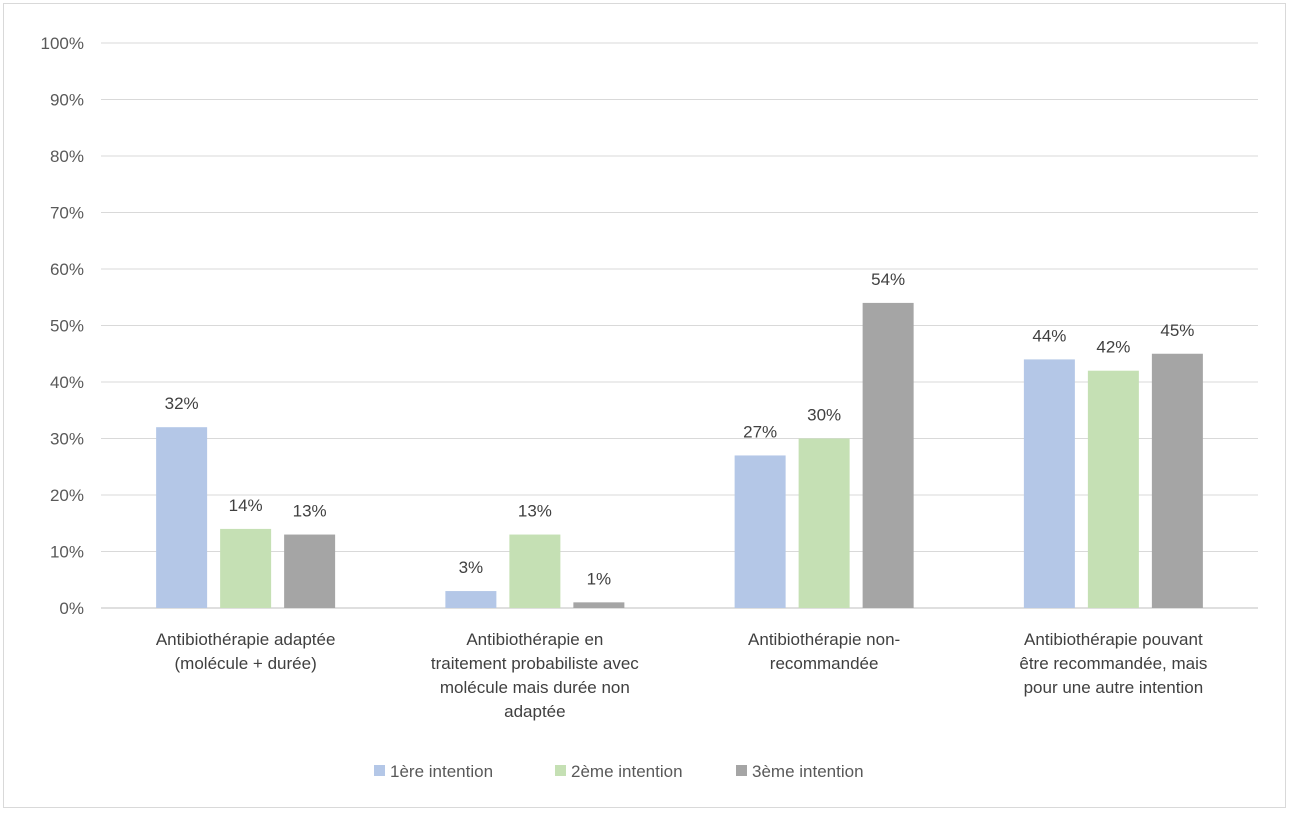  Describe the element at coordinates (599, 578) in the screenshot. I see `data-label: 1%` at that location.